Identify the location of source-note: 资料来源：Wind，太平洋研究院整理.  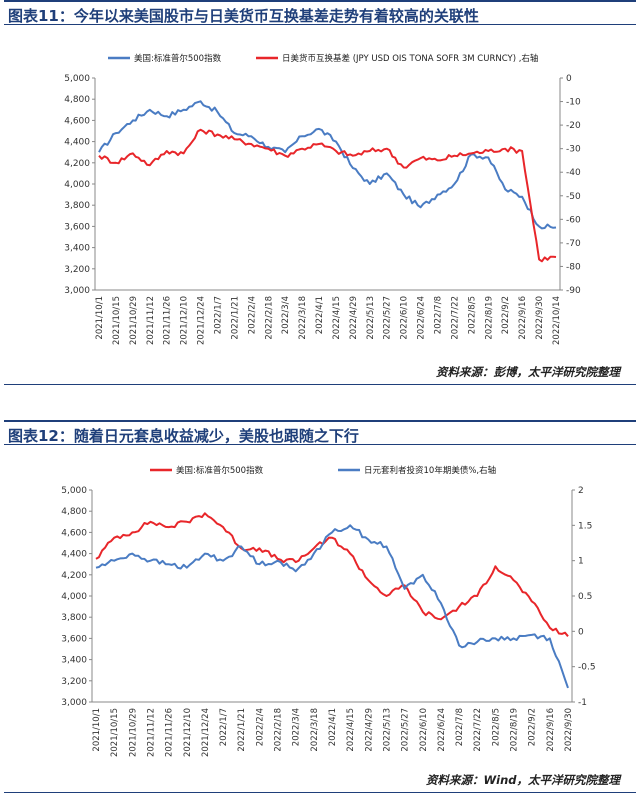
(522, 780).